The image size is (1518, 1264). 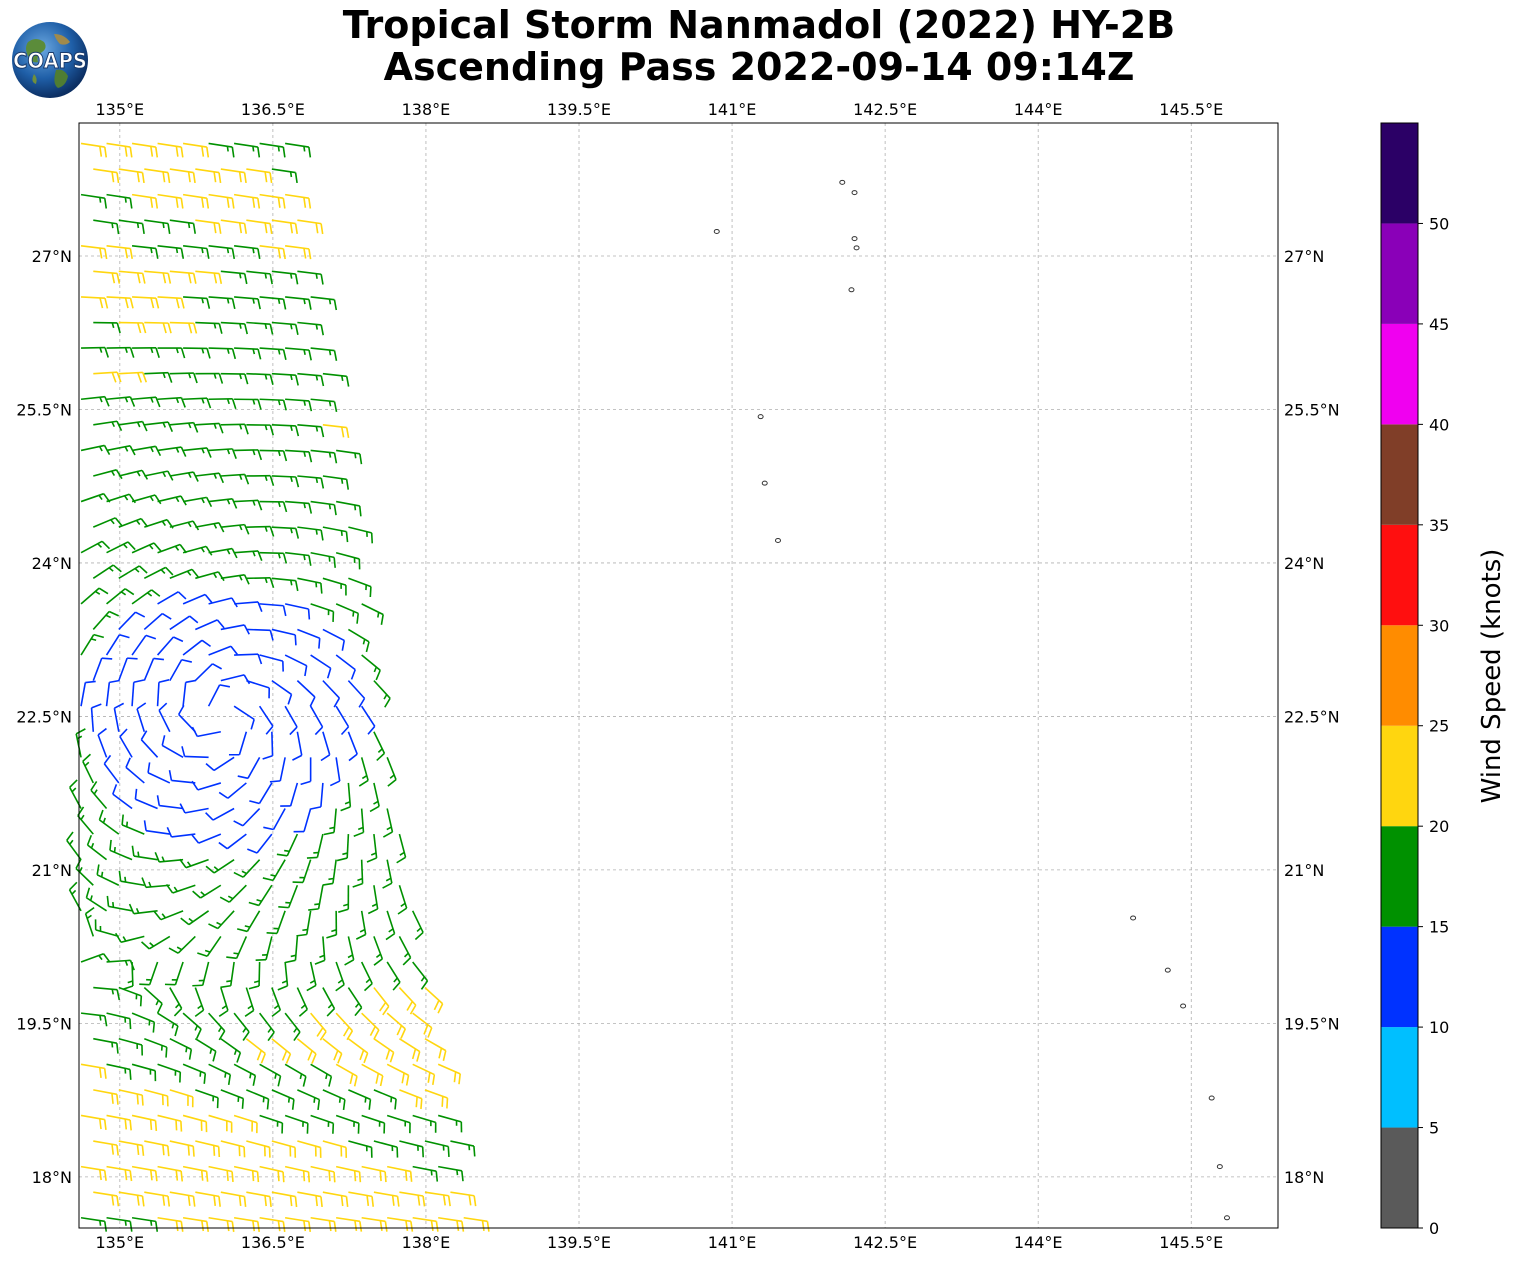 I want to click on colorbar-tick-label: 25, so click(x=1439, y=726).